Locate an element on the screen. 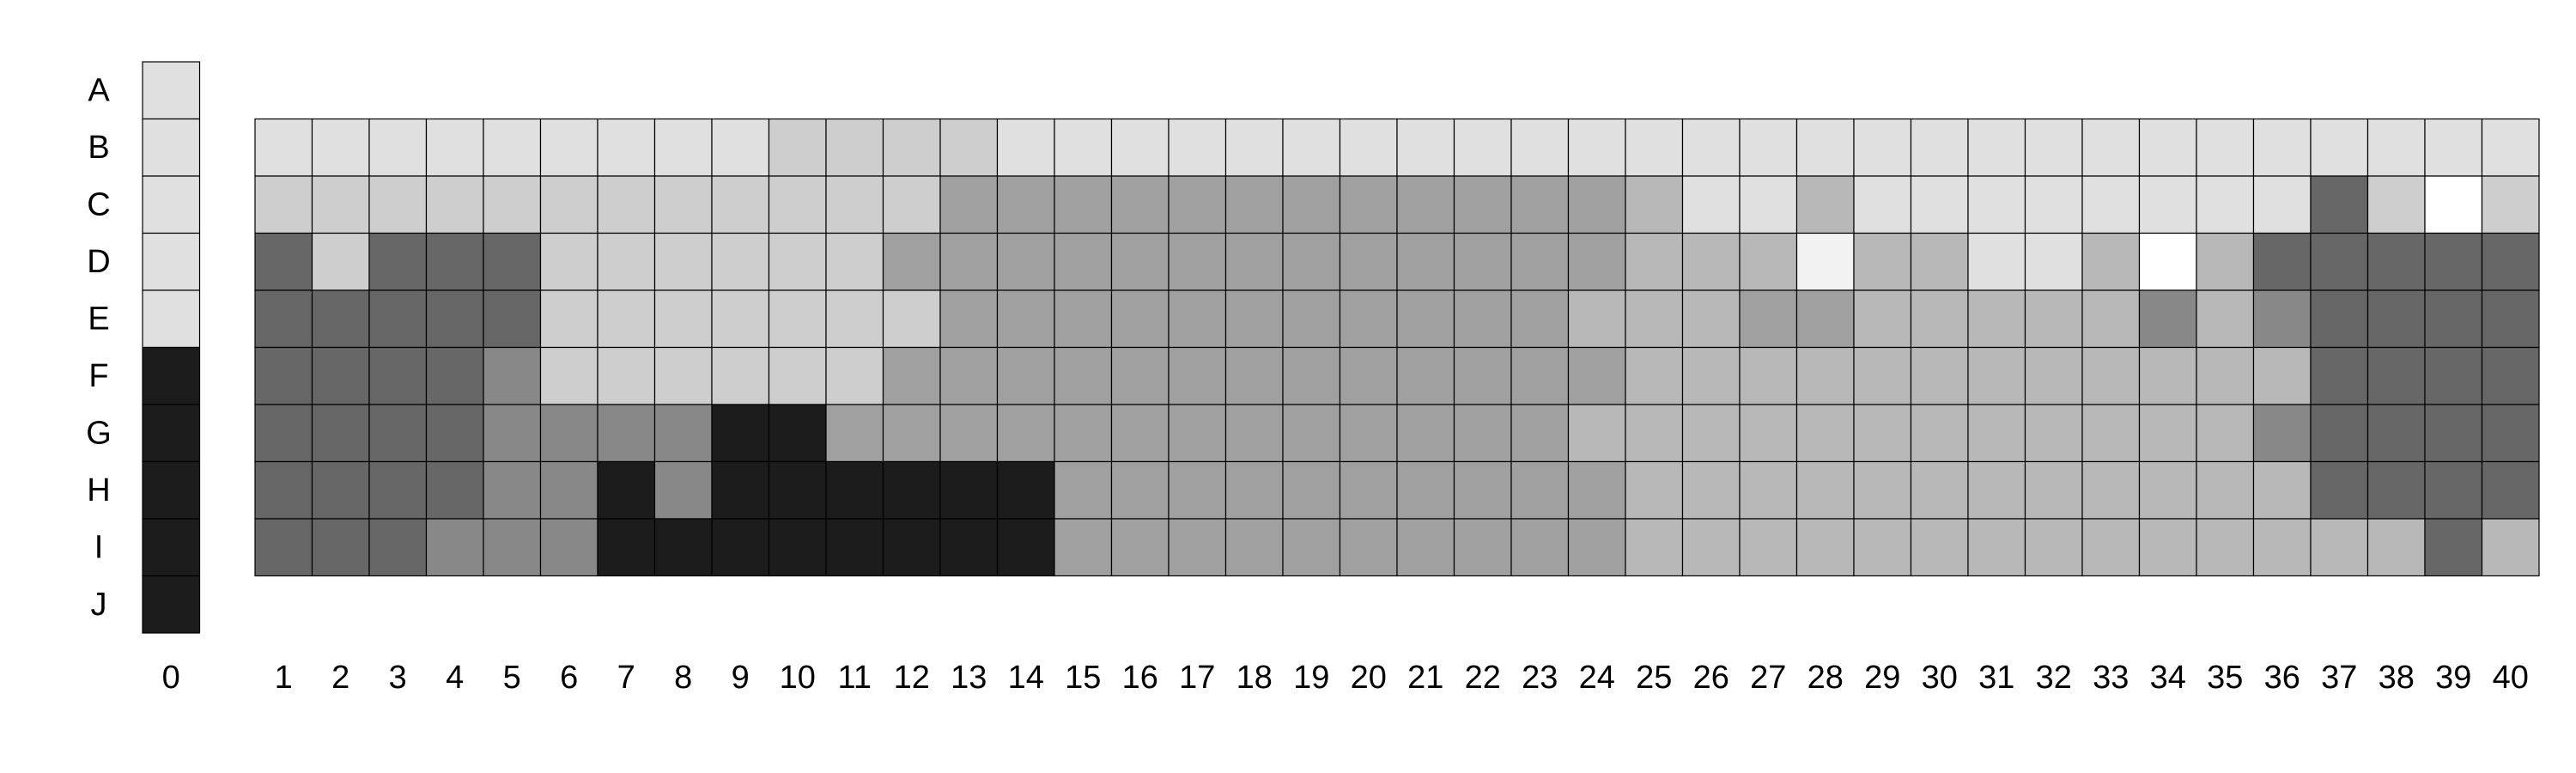 Image resolution: width=2576 pixels, height=773 pixels. ref-cell-h is located at coordinates (171, 490).